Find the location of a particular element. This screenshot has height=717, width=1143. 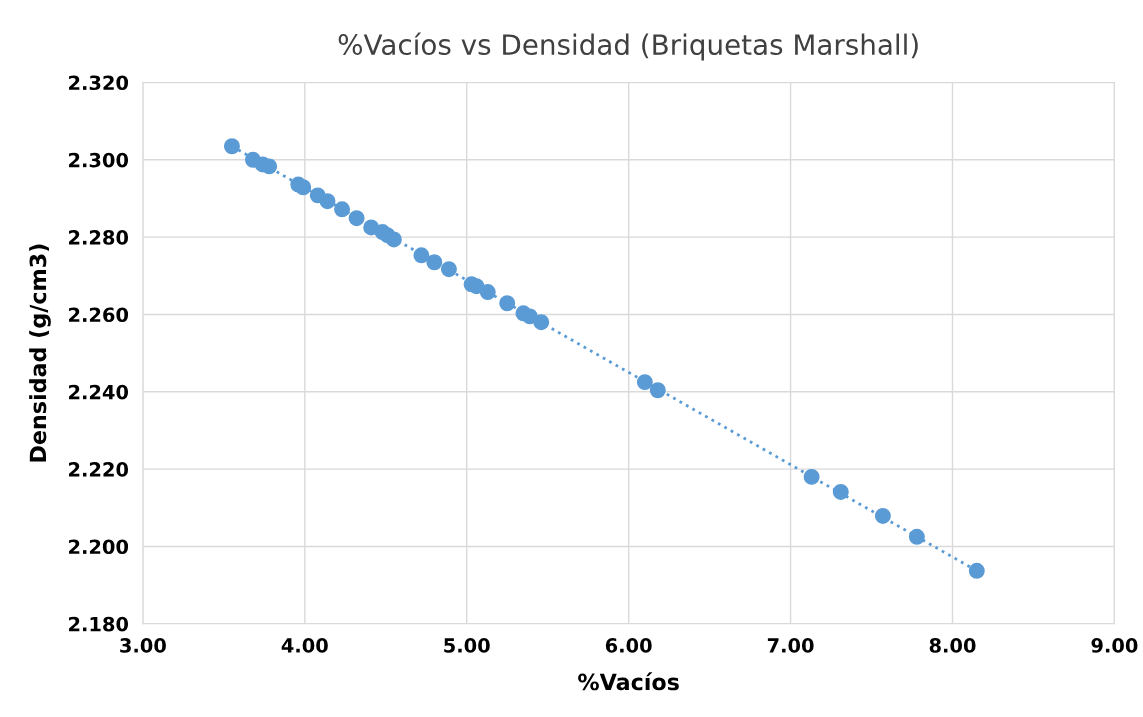

x-tick-label: 3.00 is located at coordinates (143, 645).